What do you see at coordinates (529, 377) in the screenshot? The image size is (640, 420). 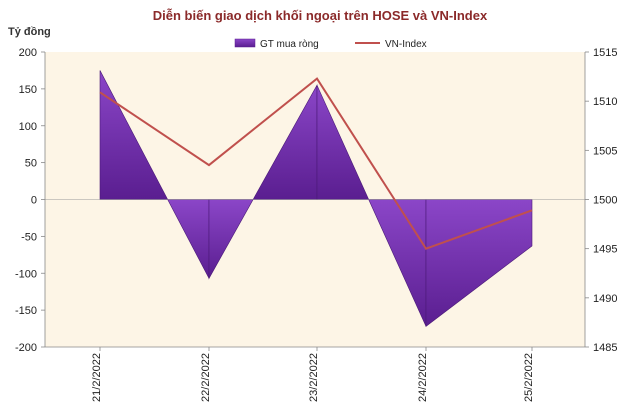 I see `x-tick-label: 25/2/2022` at bounding box center [529, 377].